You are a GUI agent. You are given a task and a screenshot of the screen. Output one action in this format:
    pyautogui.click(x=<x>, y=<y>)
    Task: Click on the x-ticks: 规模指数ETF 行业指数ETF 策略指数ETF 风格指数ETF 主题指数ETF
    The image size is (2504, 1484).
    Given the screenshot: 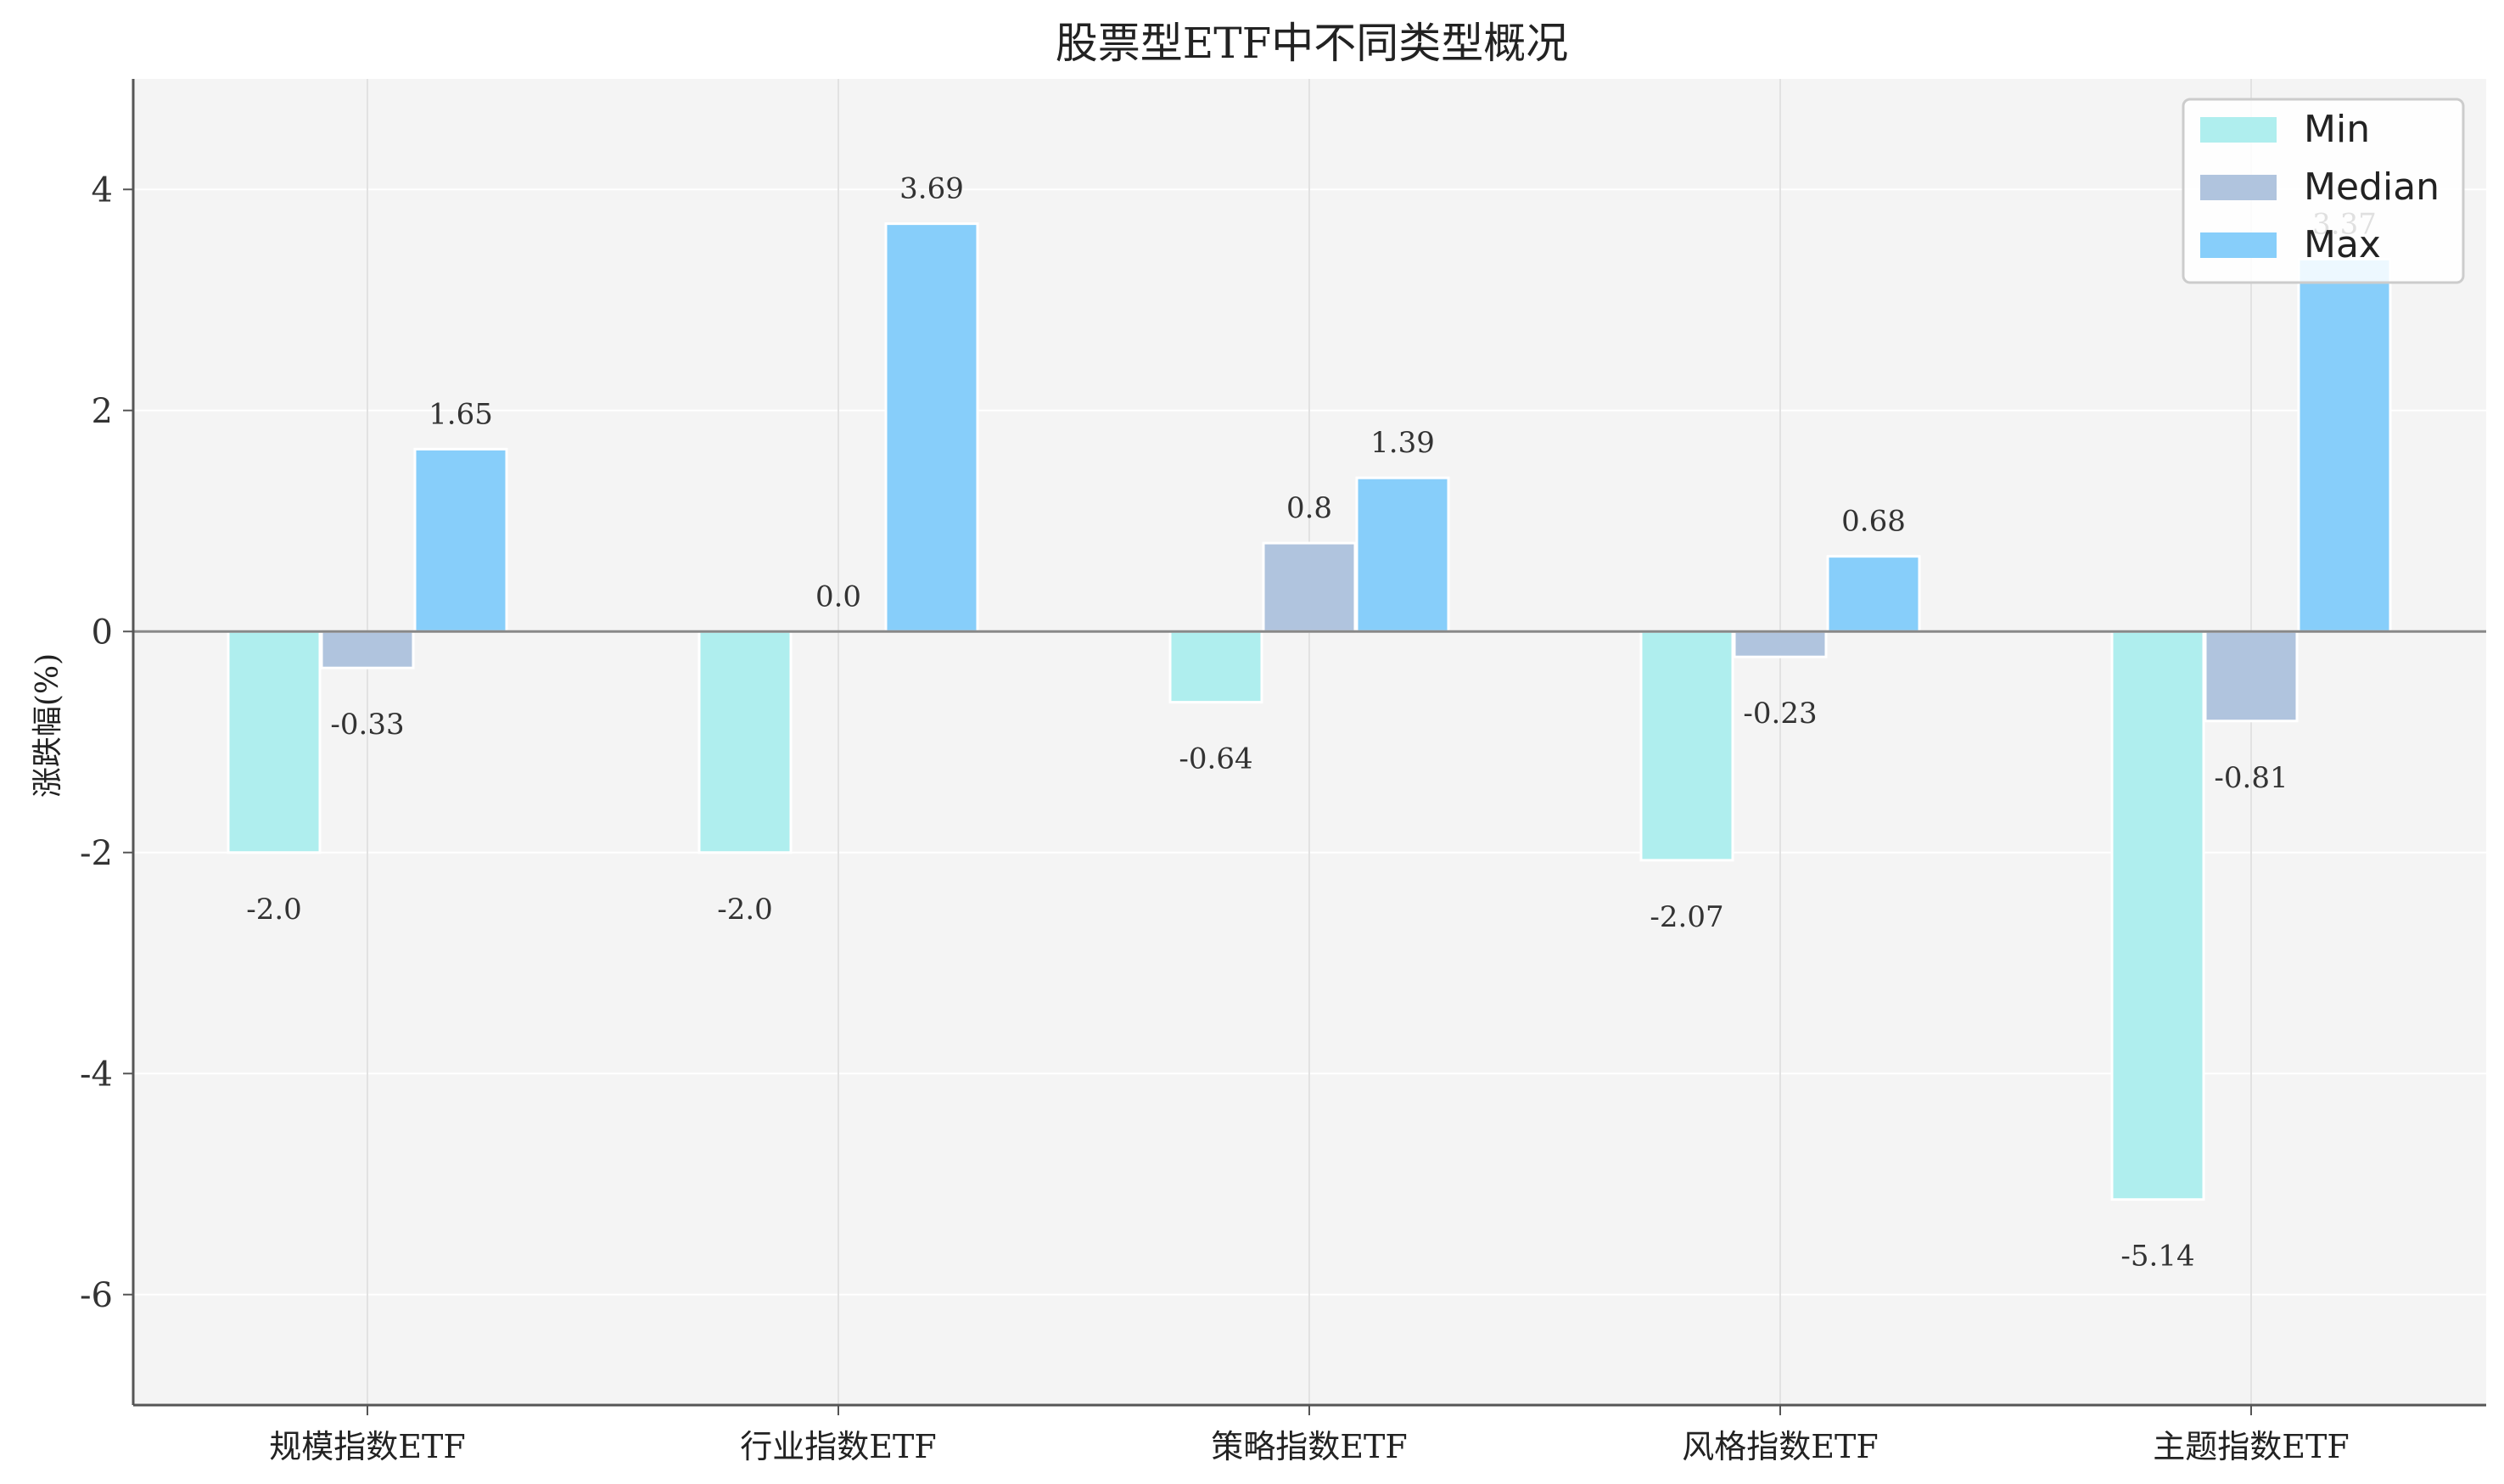 What is the action you would take?
    pyautogui.click(x=1309, y=1435)
    